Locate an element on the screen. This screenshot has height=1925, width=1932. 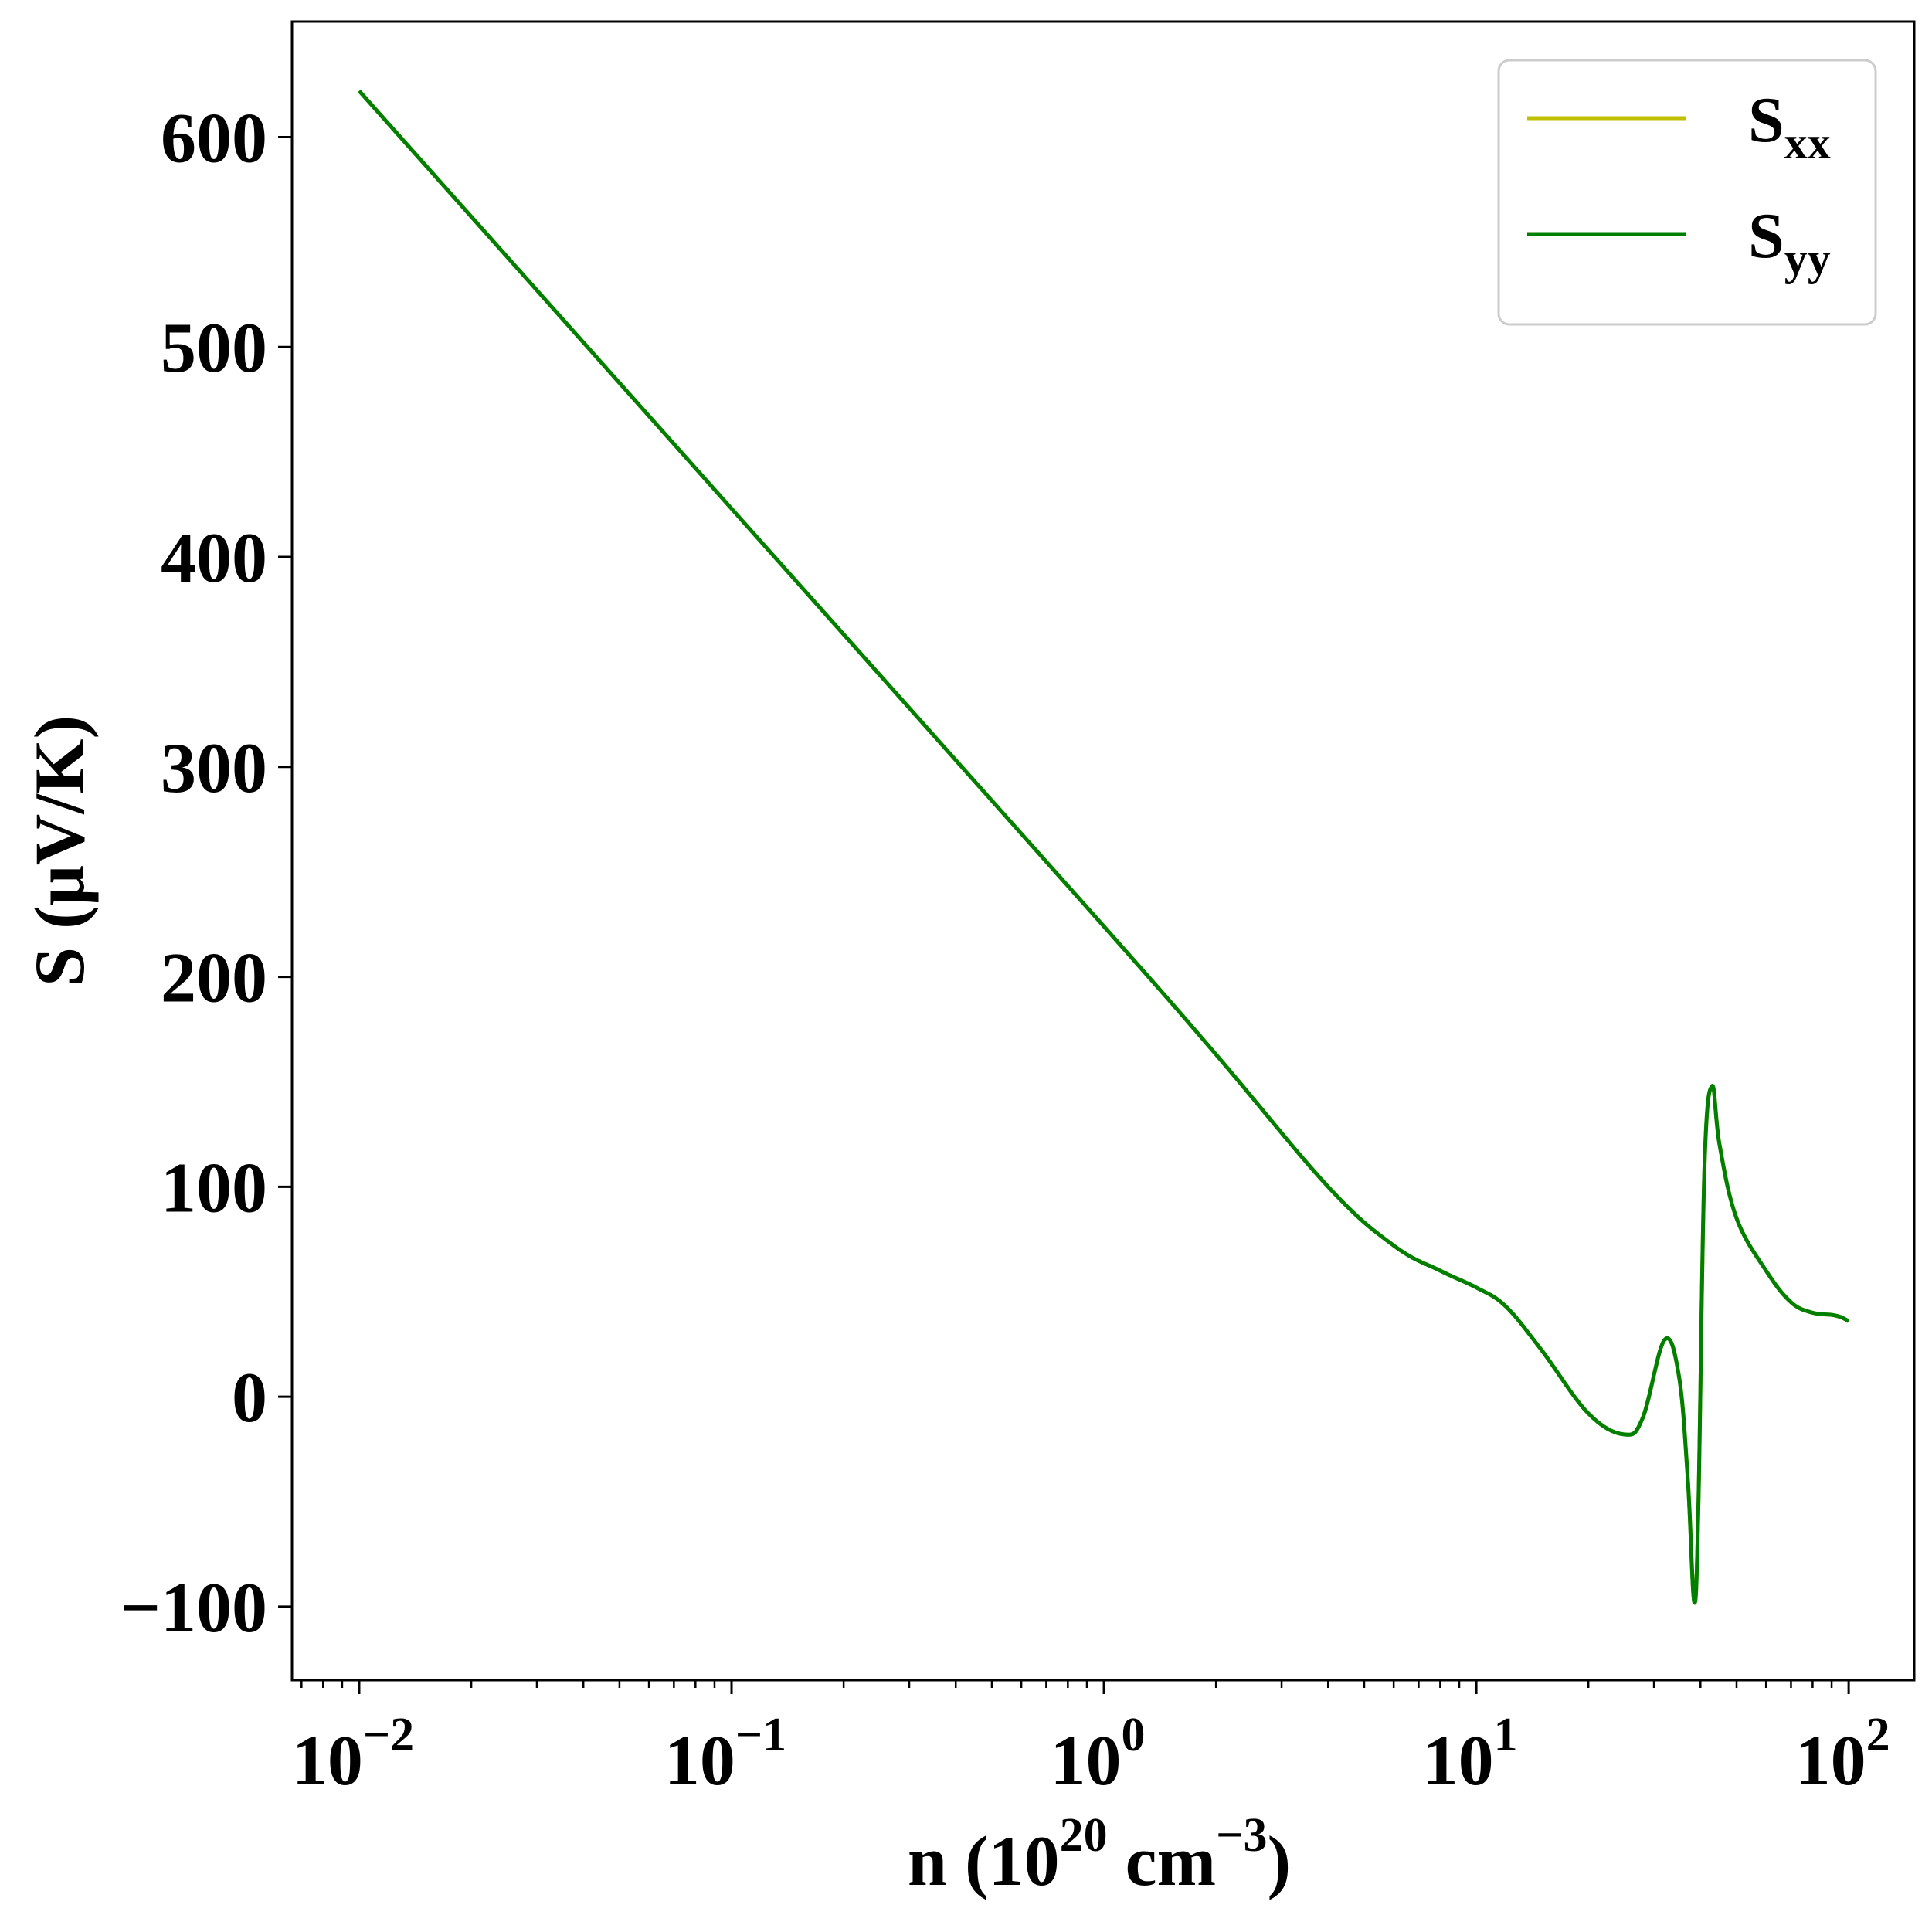
legend-label-Sxx: Sxx is located at coordinates (1790, 126).